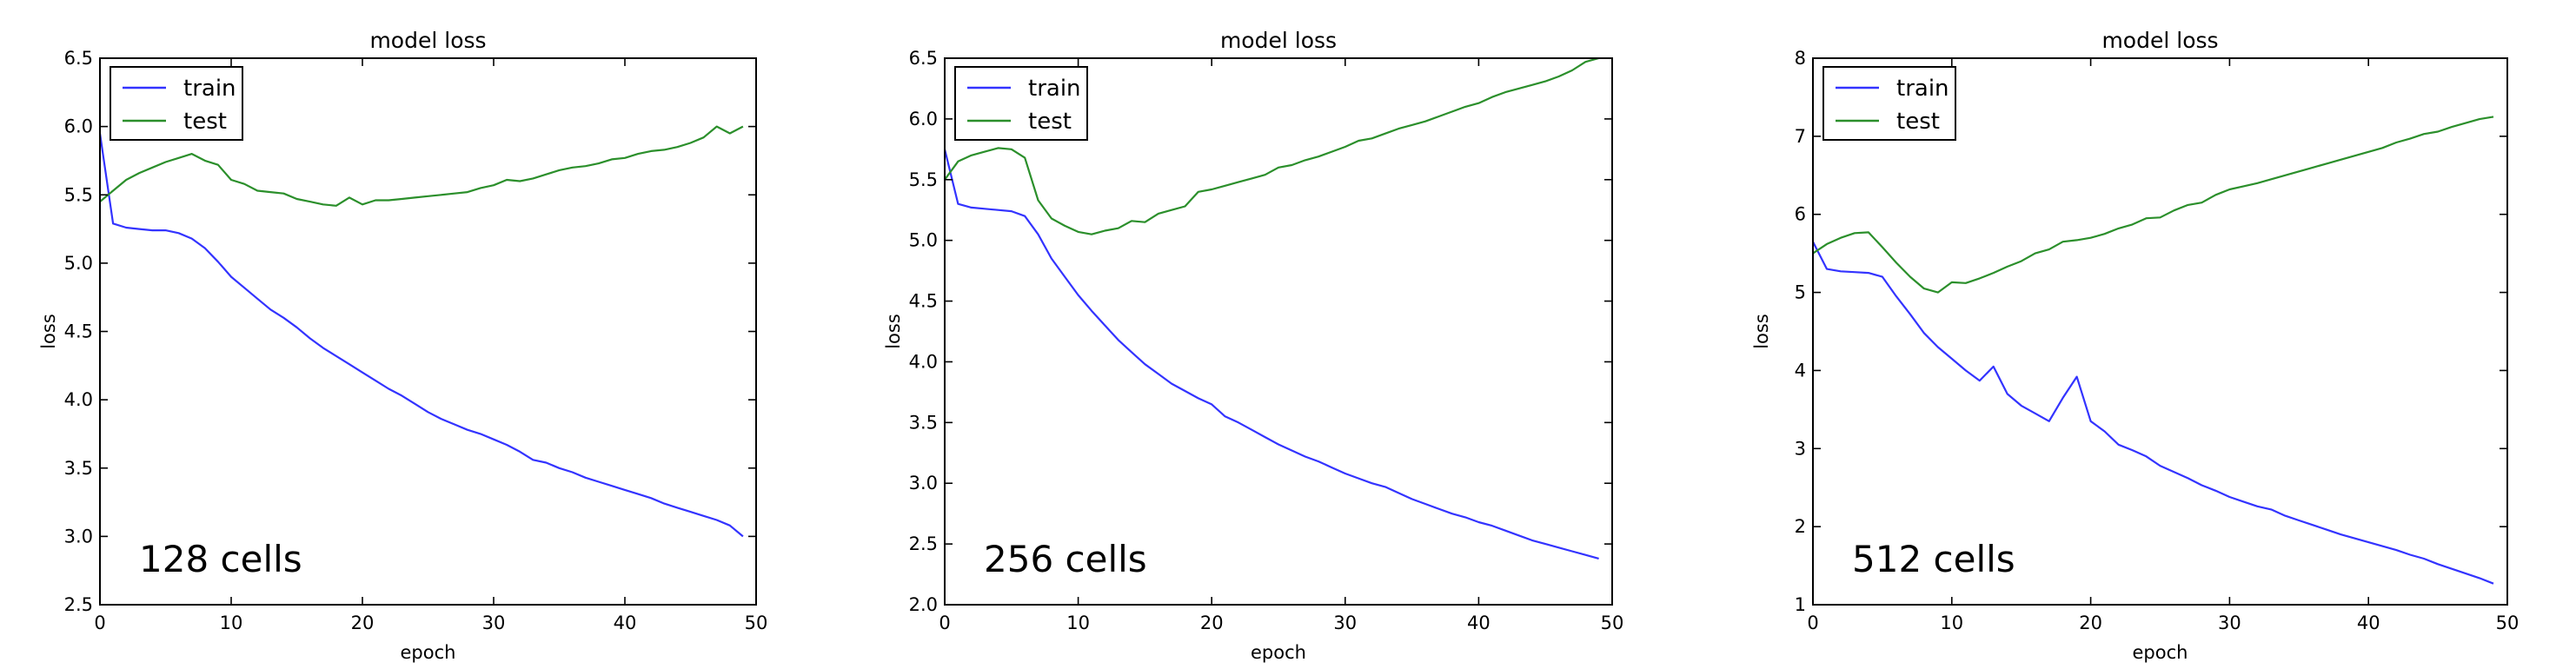  Describe the element at coordinates (220, 559) in the screenshot. I see `cells-annotation: 128 cells` at that location.